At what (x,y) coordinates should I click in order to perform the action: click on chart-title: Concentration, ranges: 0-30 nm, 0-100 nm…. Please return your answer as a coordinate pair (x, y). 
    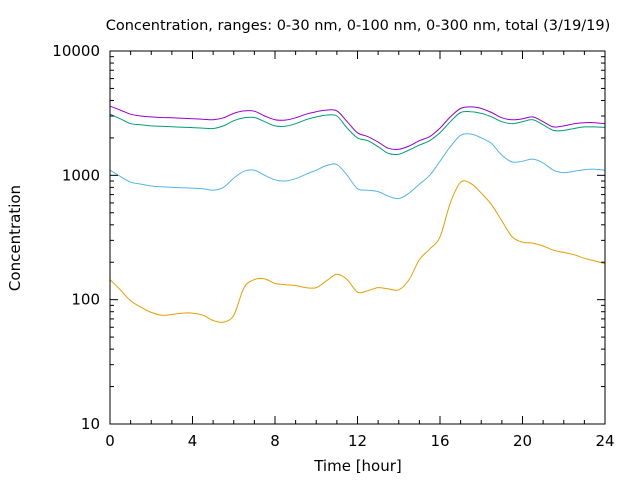
    Looking at the image, I should click on (358, 26).